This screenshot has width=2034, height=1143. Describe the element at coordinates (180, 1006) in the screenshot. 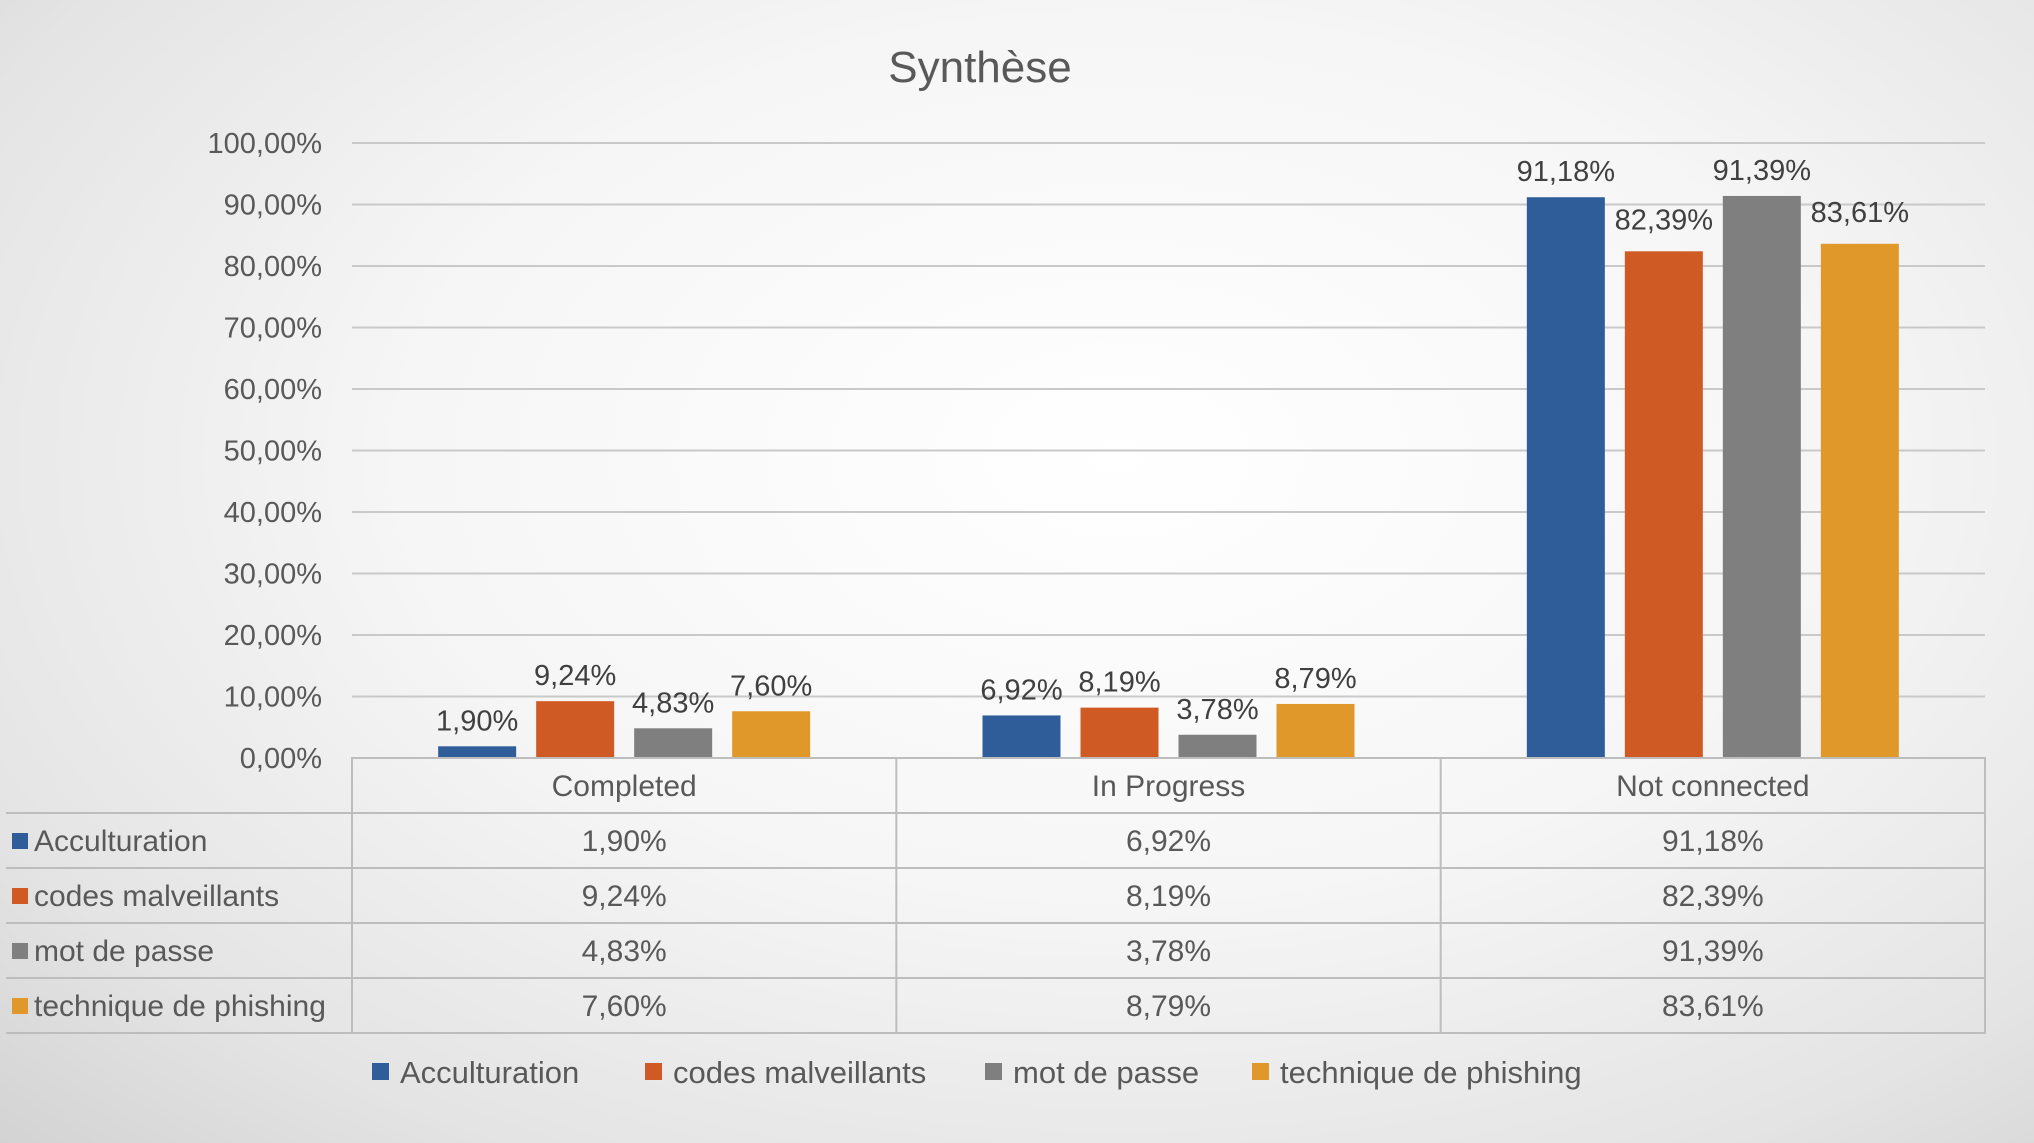

I see `series-row-label: technique de phishing` at that location.